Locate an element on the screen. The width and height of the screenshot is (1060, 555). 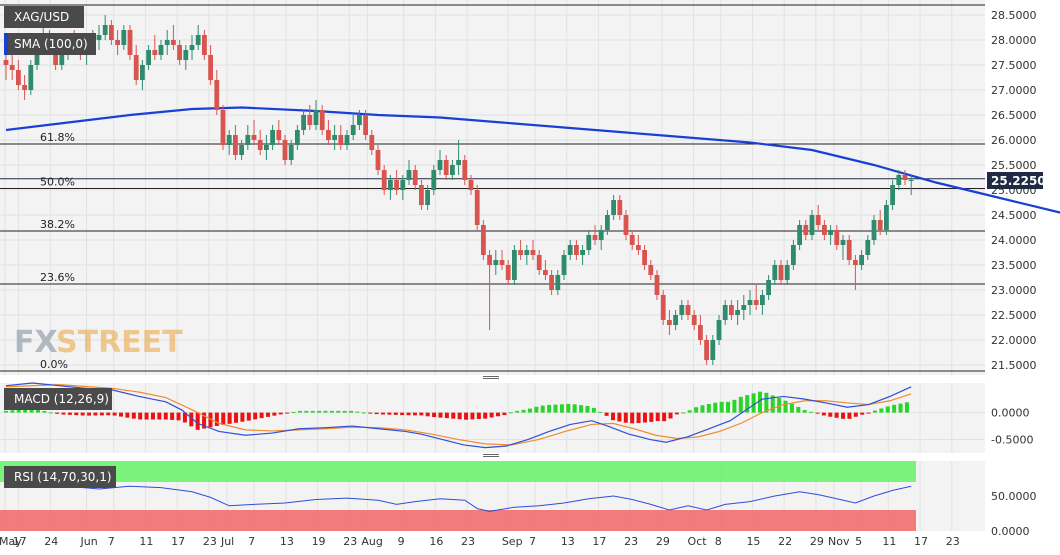
price-y-tick-3: 27.0000 is located at coordinates (1014, 90).